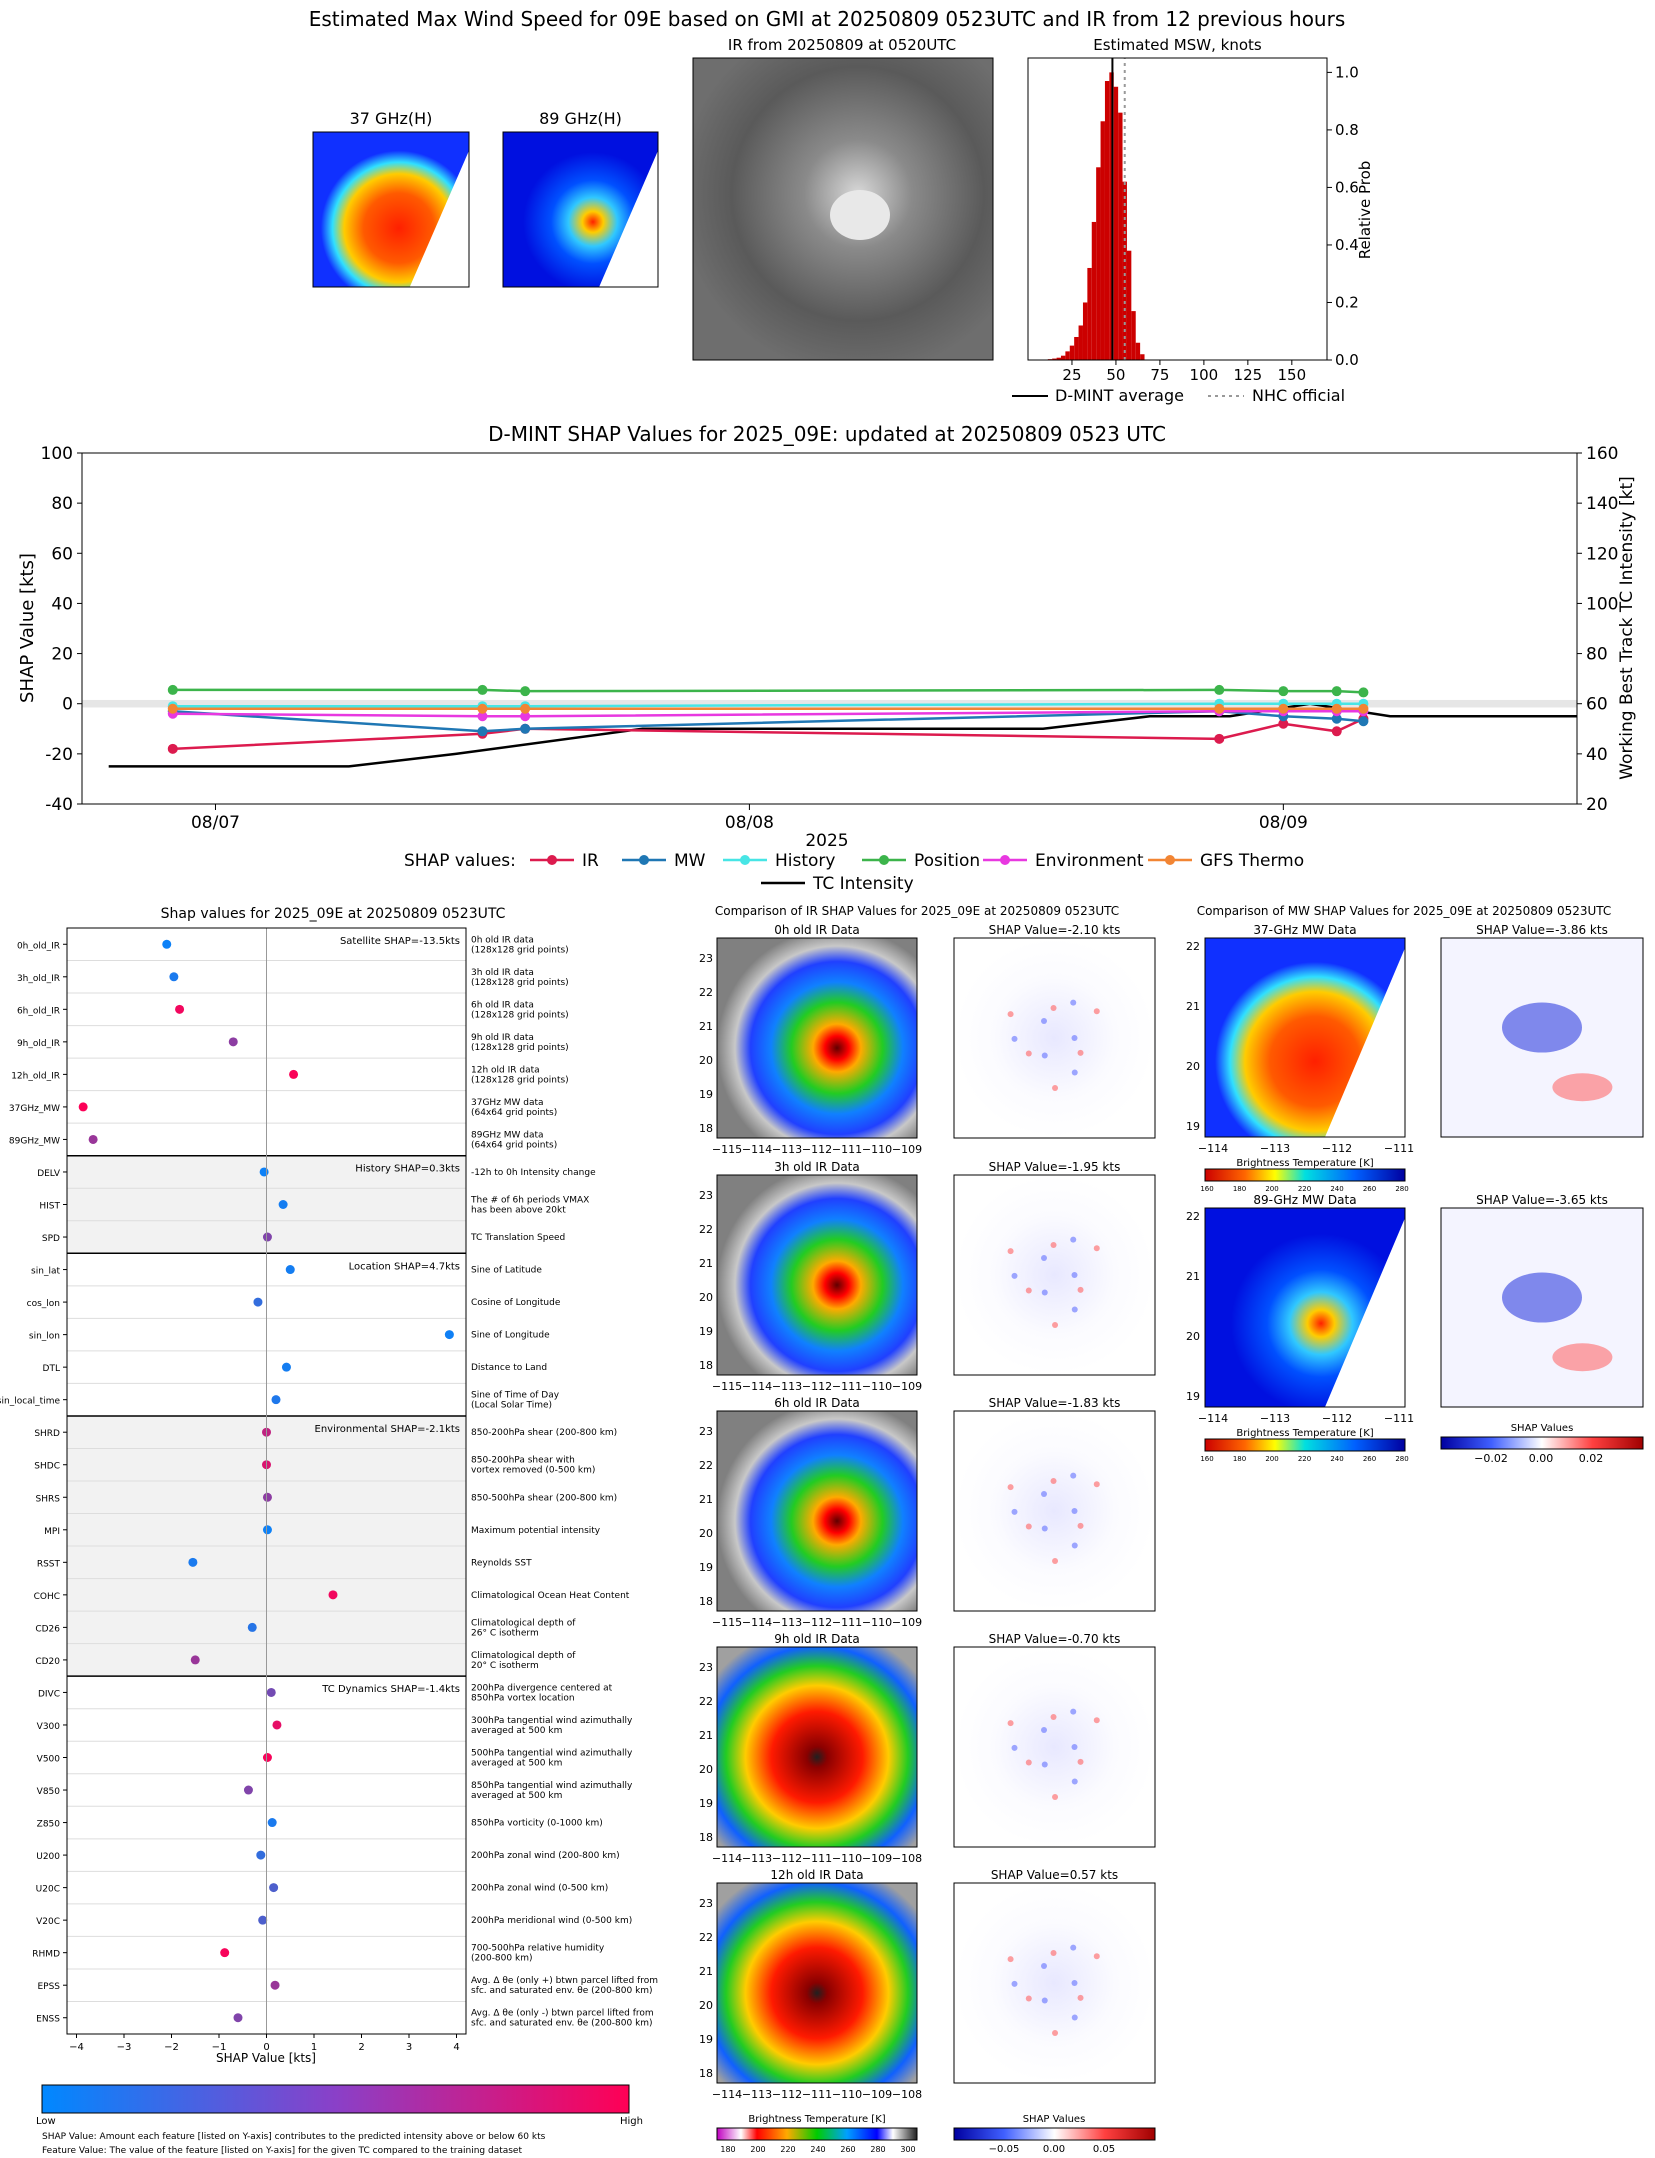  What do you see at coordinates (1055, 930) in the screenshot?
I see `ir-row-shap-label: SHAP Value=-2.10 kts` at bounding box center [1055, 930].